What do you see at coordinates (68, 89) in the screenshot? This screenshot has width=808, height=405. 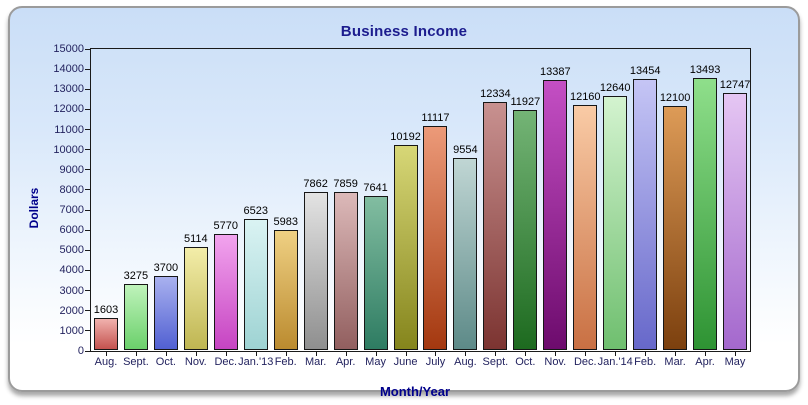 I see `y-tick-label: 13000` at bounding box center [68, 89].